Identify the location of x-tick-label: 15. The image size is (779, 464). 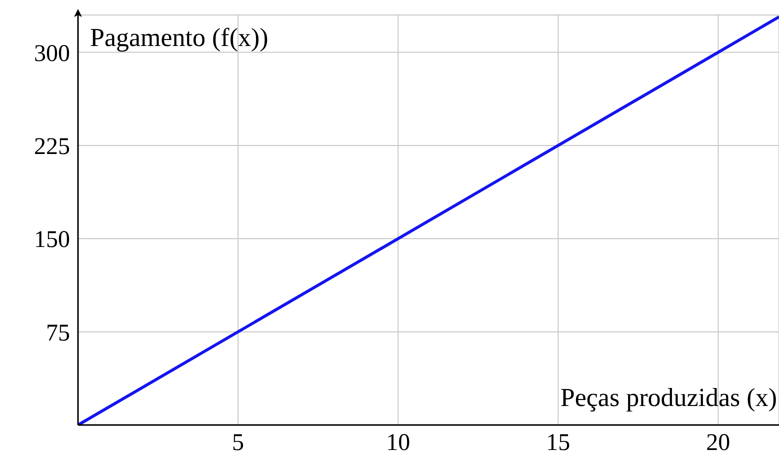
(558, 443).